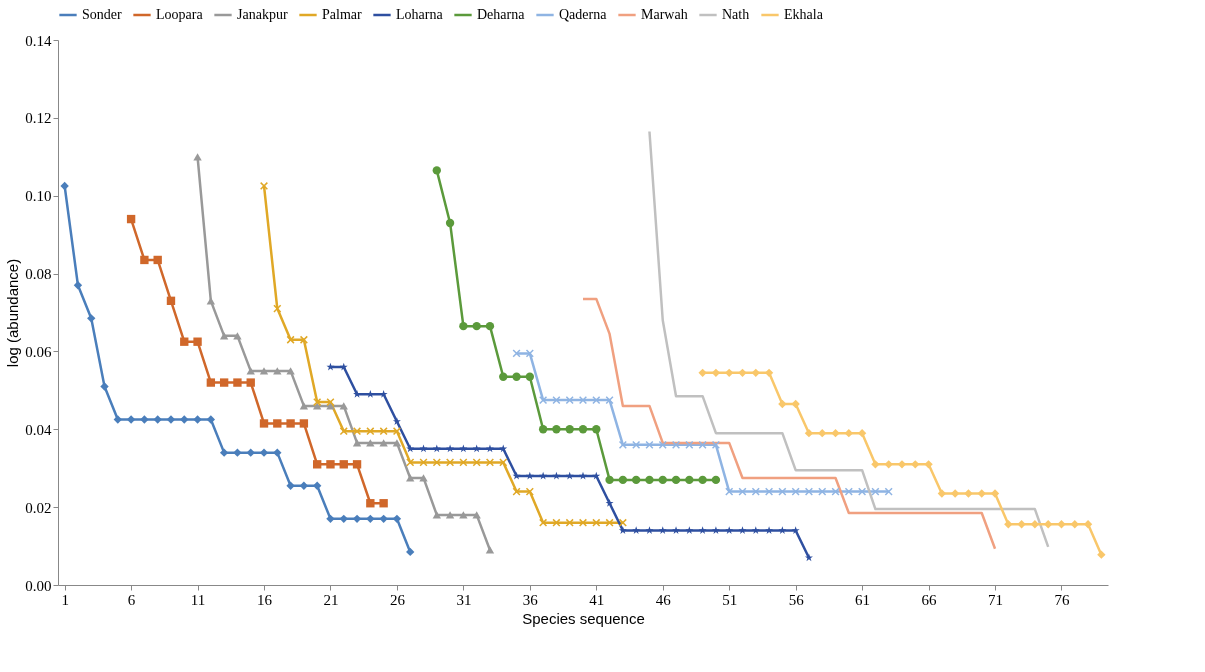 This screenshot has height=672, width=1205. What do you see at coordinates (1062, 599) in the screenshot?
I see `x-tick-label: 76` at bounding box center [1062, 599].